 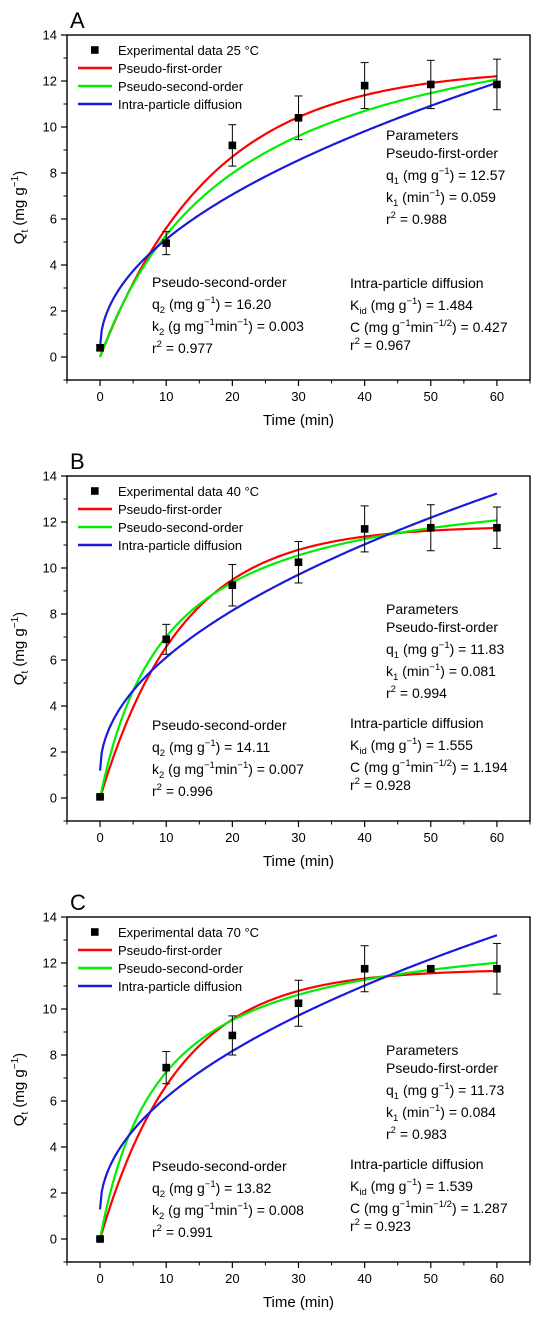 What do you see at coordinates (478, 197) in the screenshot?
I see `pfo-k1-value: 0.059` at bounding box center [478, 197].